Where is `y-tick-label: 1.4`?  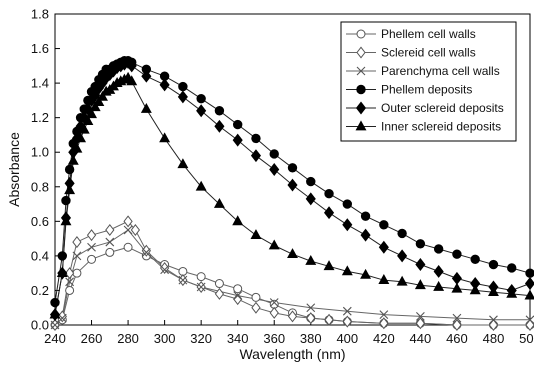 y-tick-label: 1.4 is located at coordinates (40, 83).